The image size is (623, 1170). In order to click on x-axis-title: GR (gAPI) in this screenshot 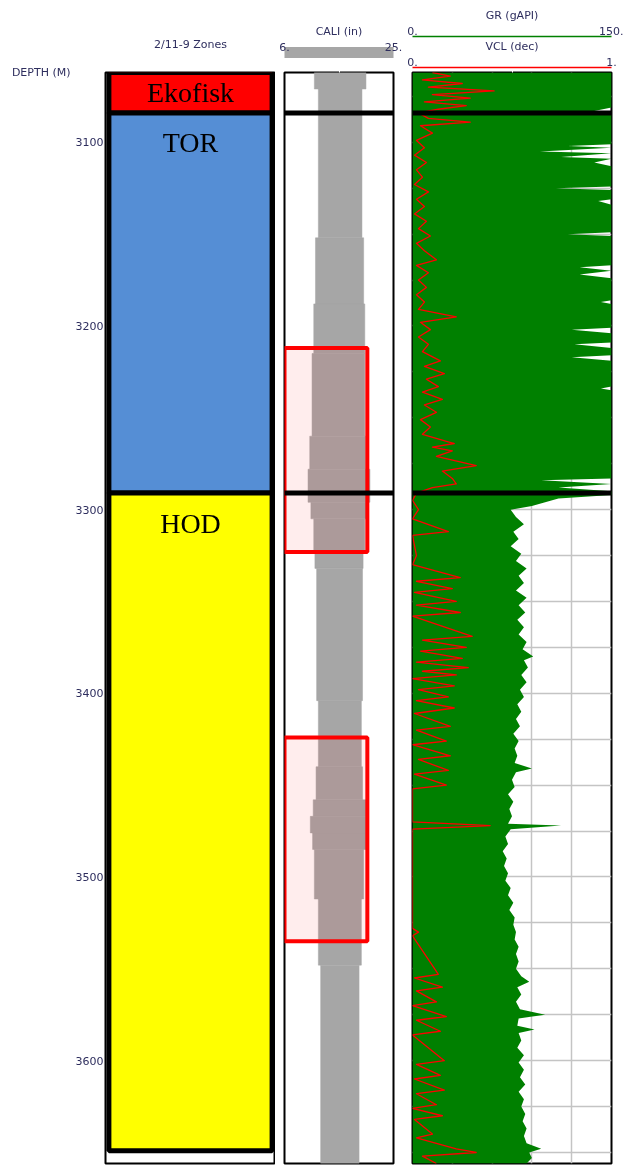, I will do `click(512, 15)`.